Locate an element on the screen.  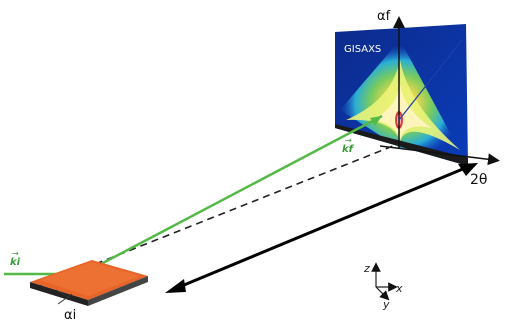
two-theta-axis: 2θ is located at coordinates (439, 166).